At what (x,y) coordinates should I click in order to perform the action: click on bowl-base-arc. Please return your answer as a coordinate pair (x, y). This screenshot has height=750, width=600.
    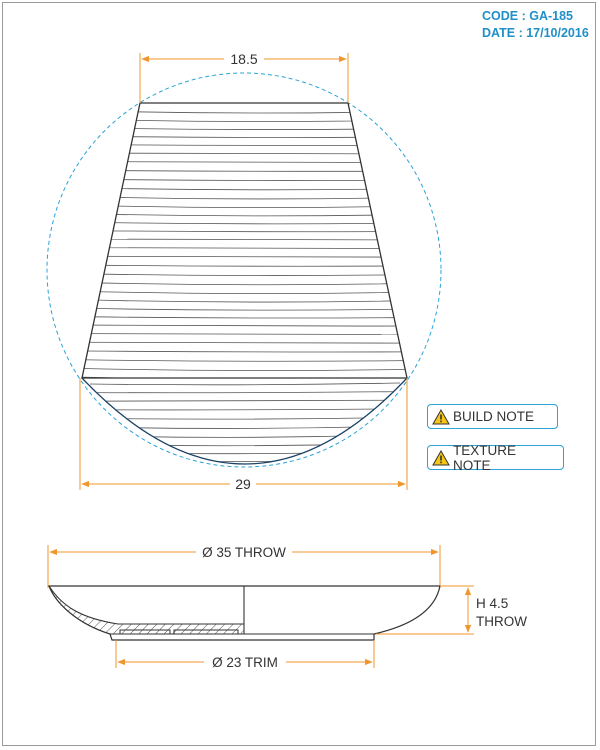
    Looking at the image, I should click on (244, 421).